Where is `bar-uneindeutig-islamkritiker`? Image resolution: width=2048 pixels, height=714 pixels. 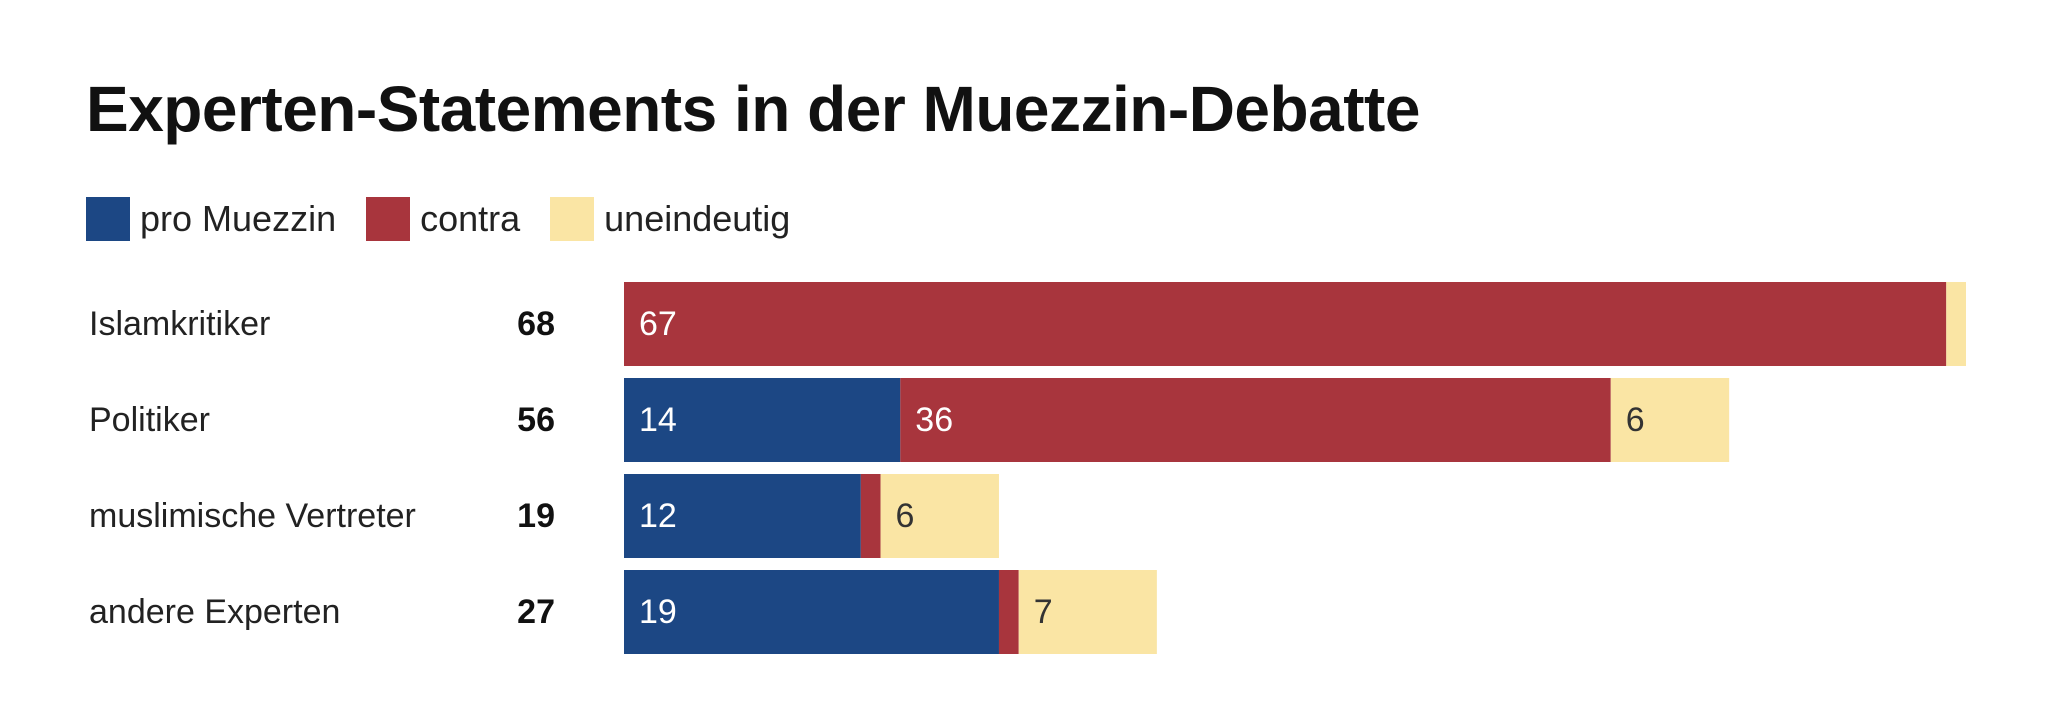 bar-uneindeutig-islamkritiker is located at coordinates (1956, 324).